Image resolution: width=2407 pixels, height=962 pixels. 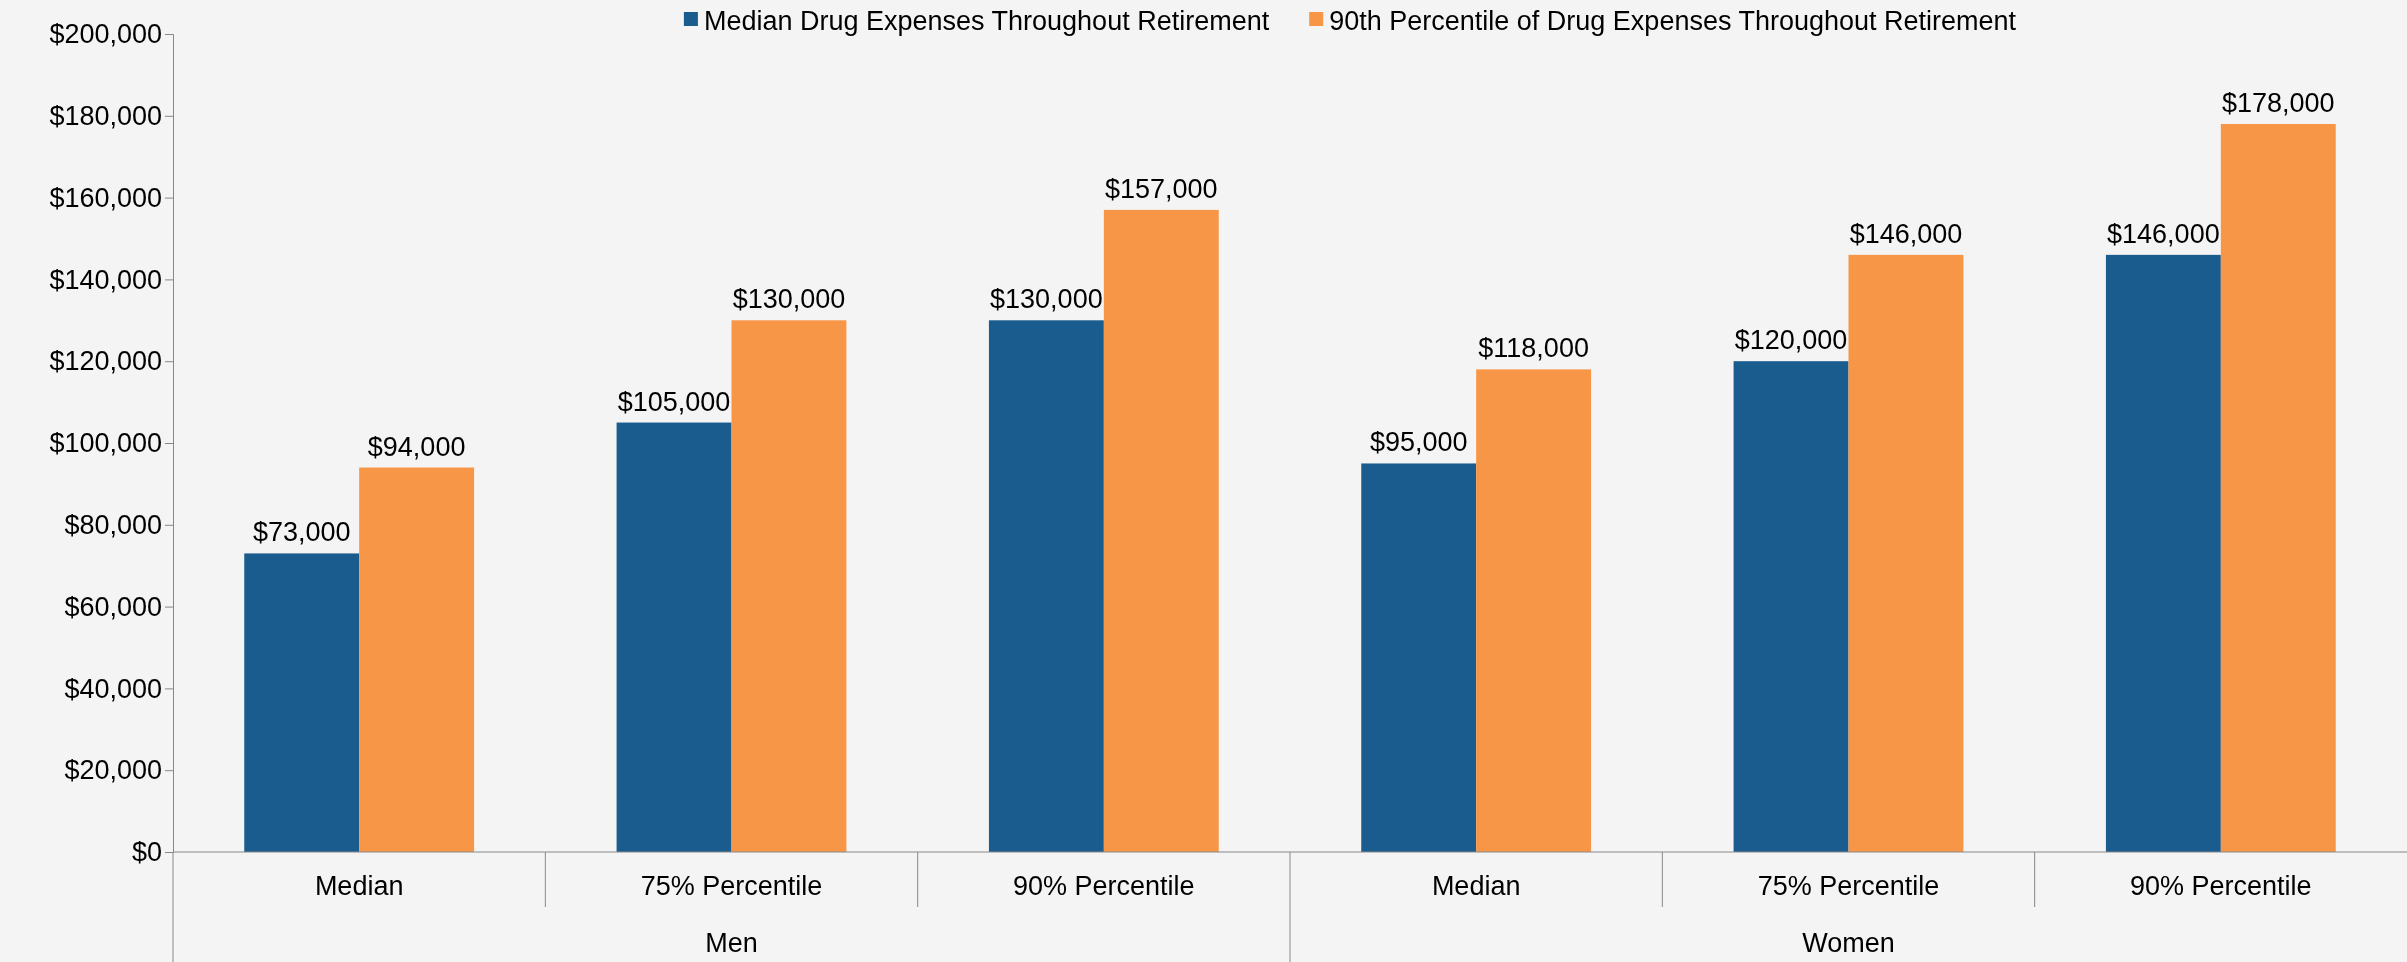 What do you see at coordinates (301, 532) in the screenshot?
I see `text: $73,000` at bounding box center [301, 532].